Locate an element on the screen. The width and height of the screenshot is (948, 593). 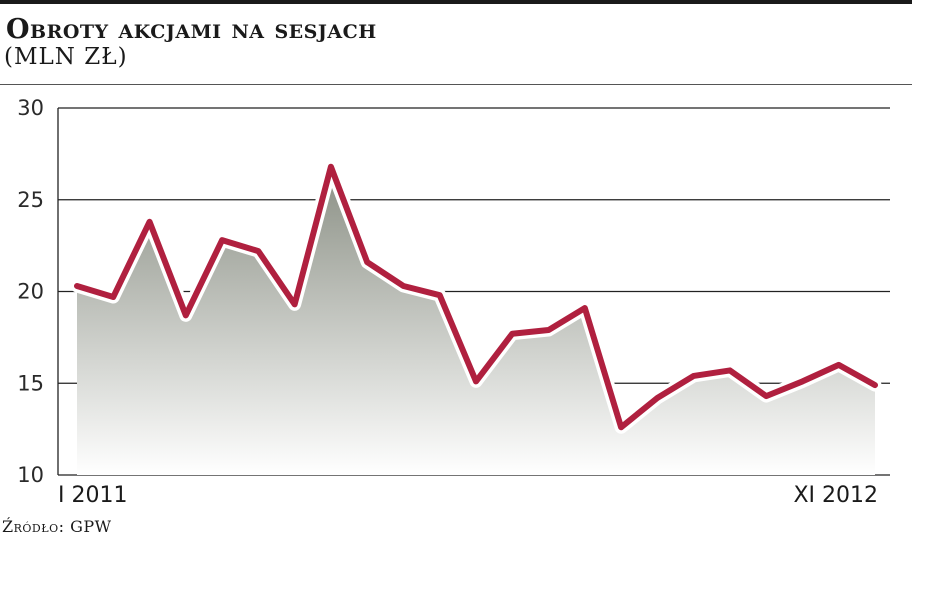
y-tick-label-20: 20 is located at coordinates (30, 292).